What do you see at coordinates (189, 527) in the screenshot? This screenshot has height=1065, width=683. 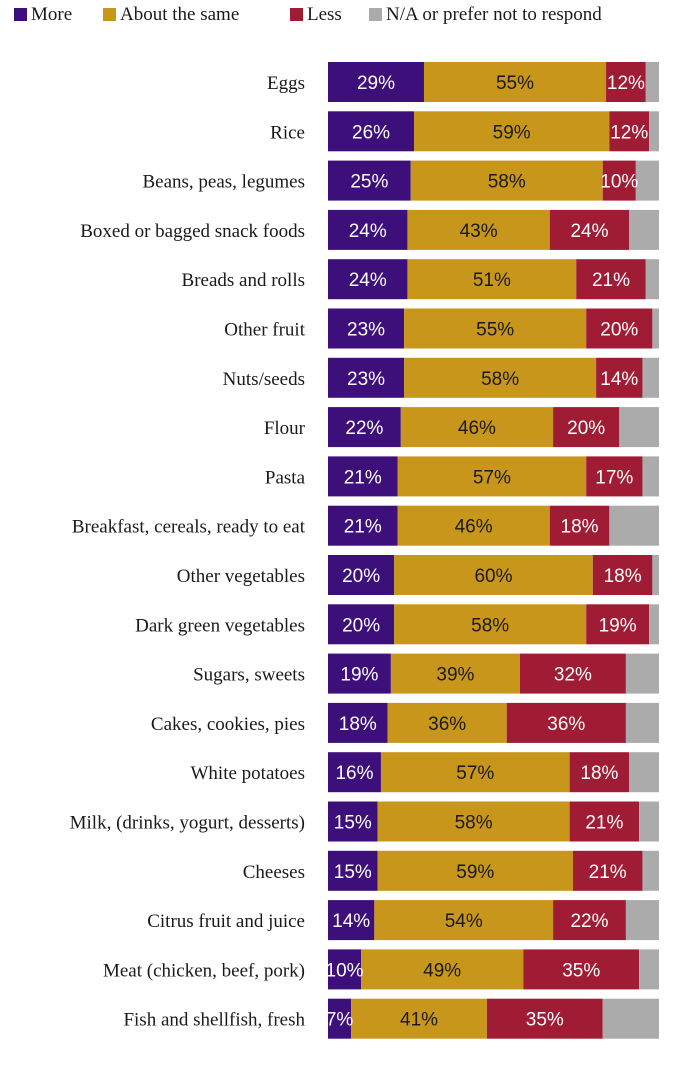 I see `category-label: Breakfast, cereals, ready to eat` at bounding box center [189, 527].